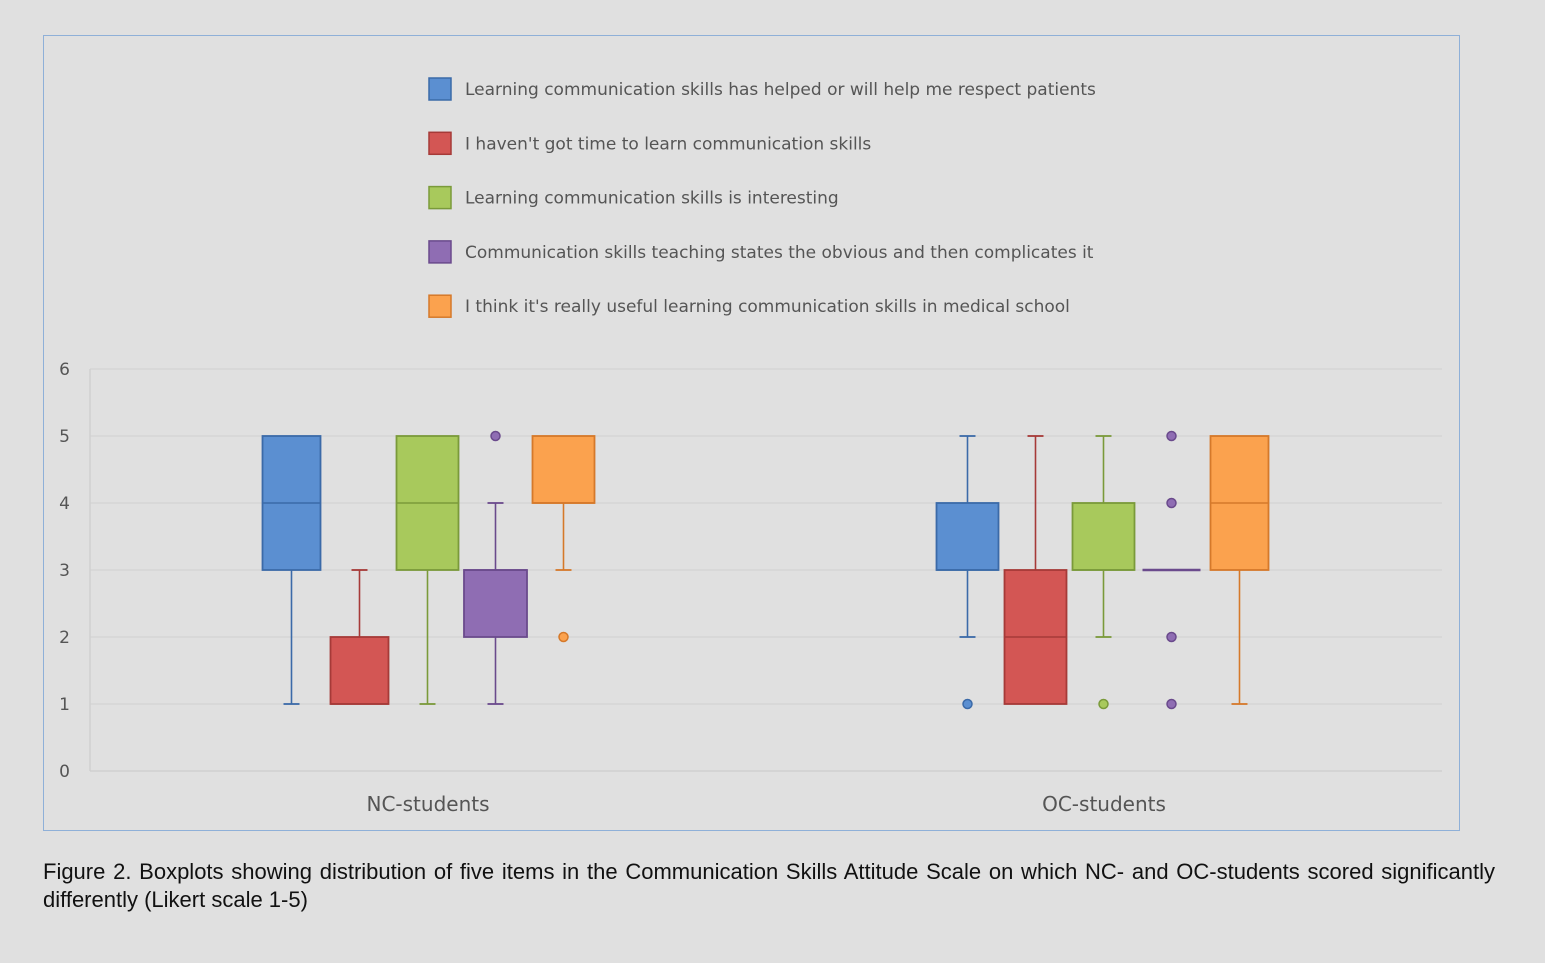 The width and height of the screenshot is (1545, 963). I want to click on box-s2-g1, so click(359, 670).